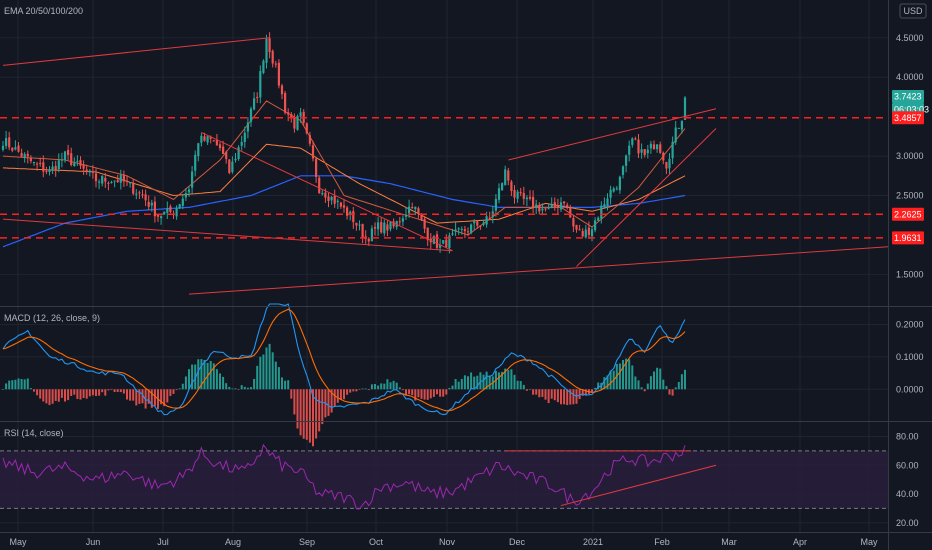  Describe the element at coordinates (593, 542) in the screenshot. I see `time-axis-tick: 2021` at that location.